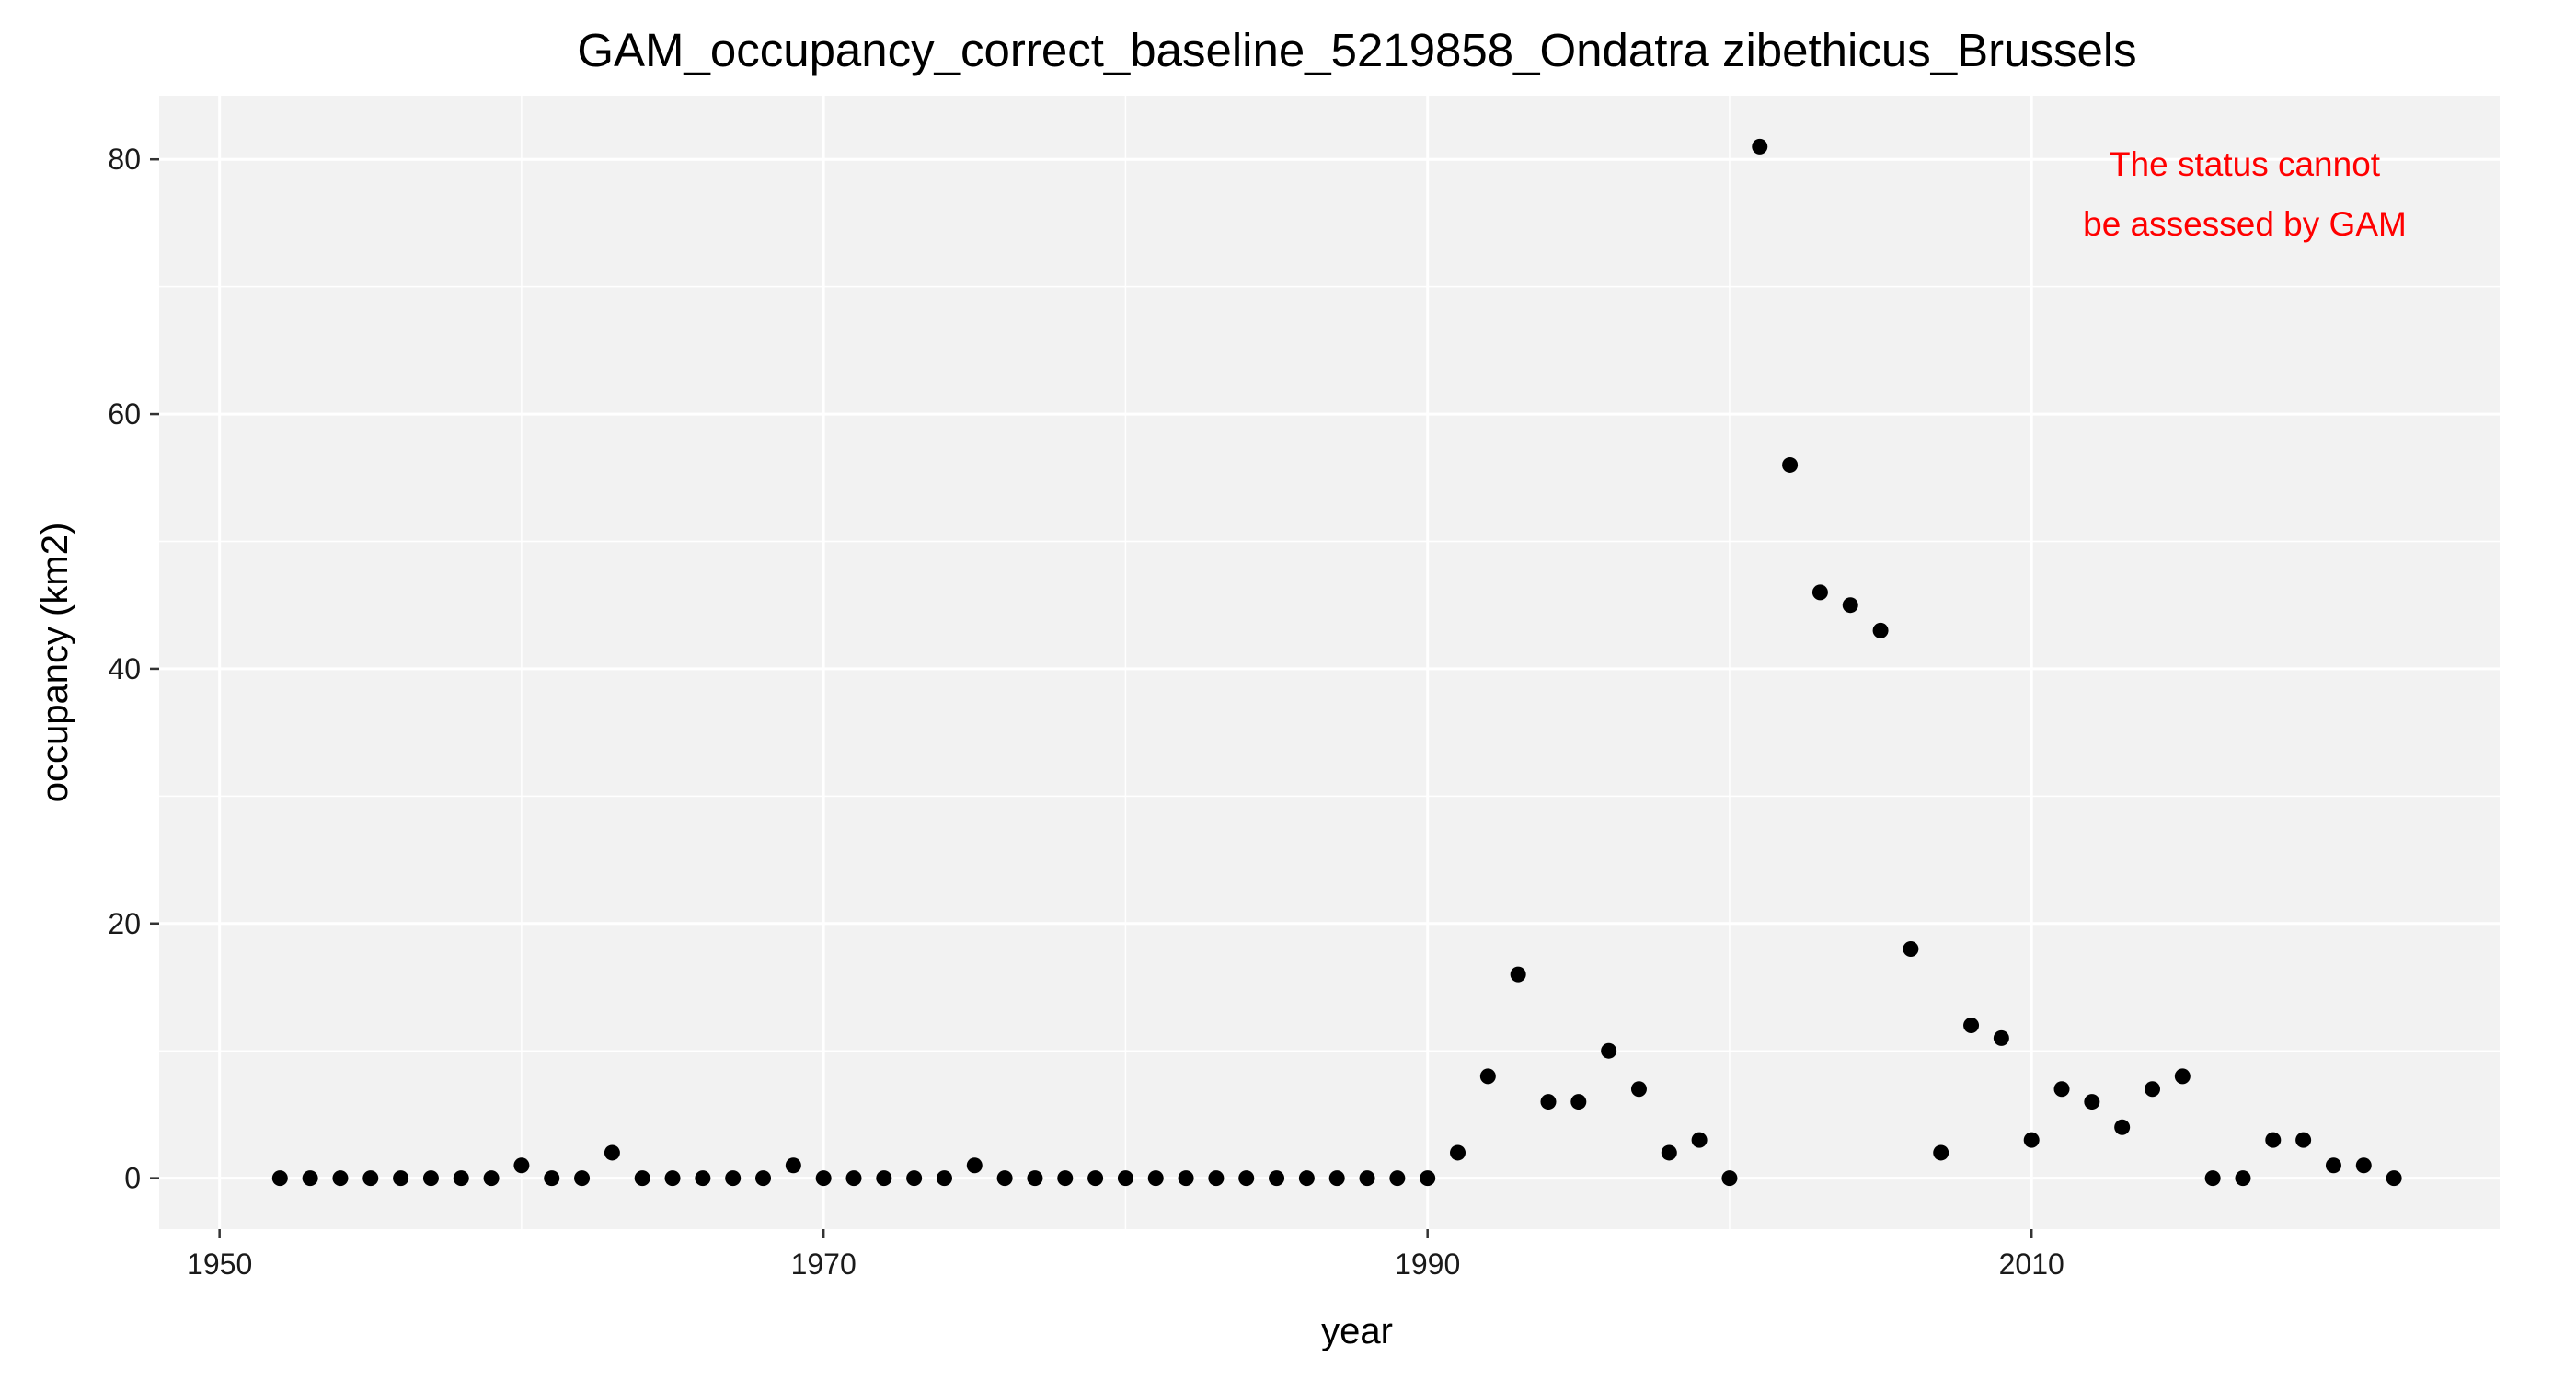  I want to click on y-tick-label: 80, so click(124, 159).